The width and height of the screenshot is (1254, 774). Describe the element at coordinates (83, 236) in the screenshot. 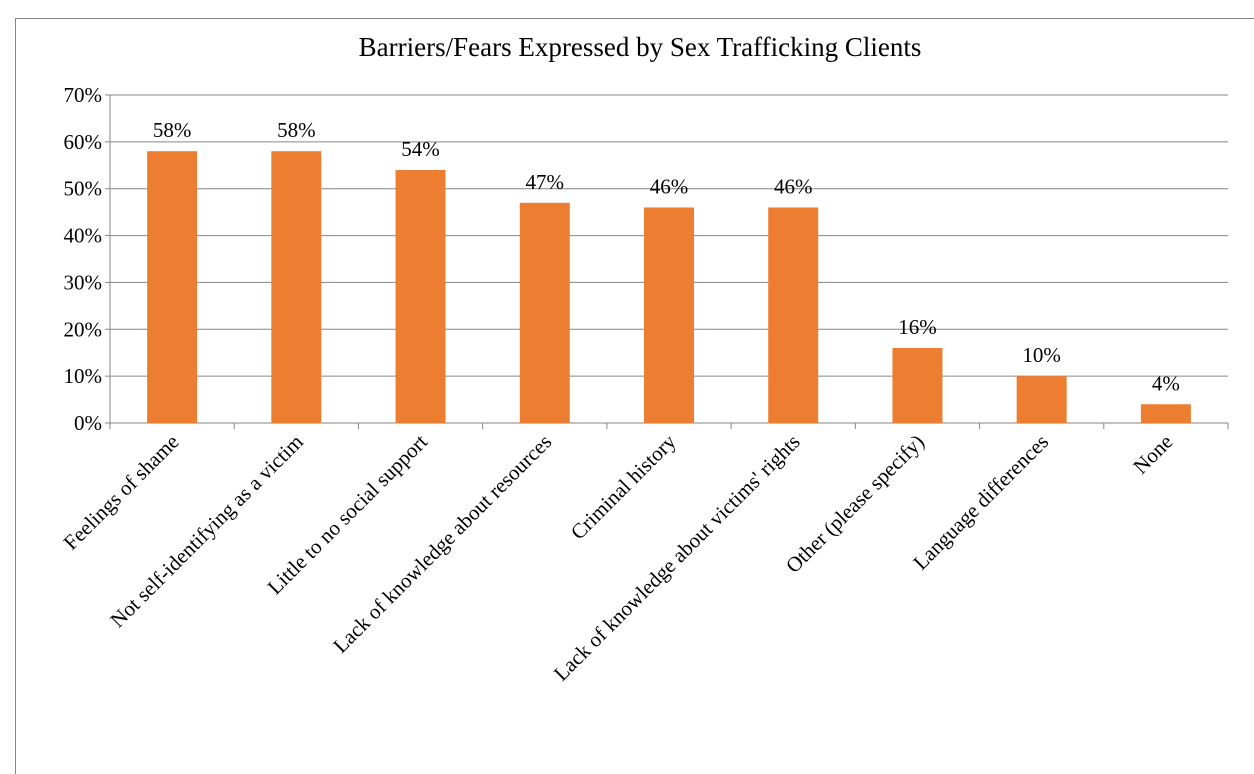

I see `y-tick-label: 40%` at that location.